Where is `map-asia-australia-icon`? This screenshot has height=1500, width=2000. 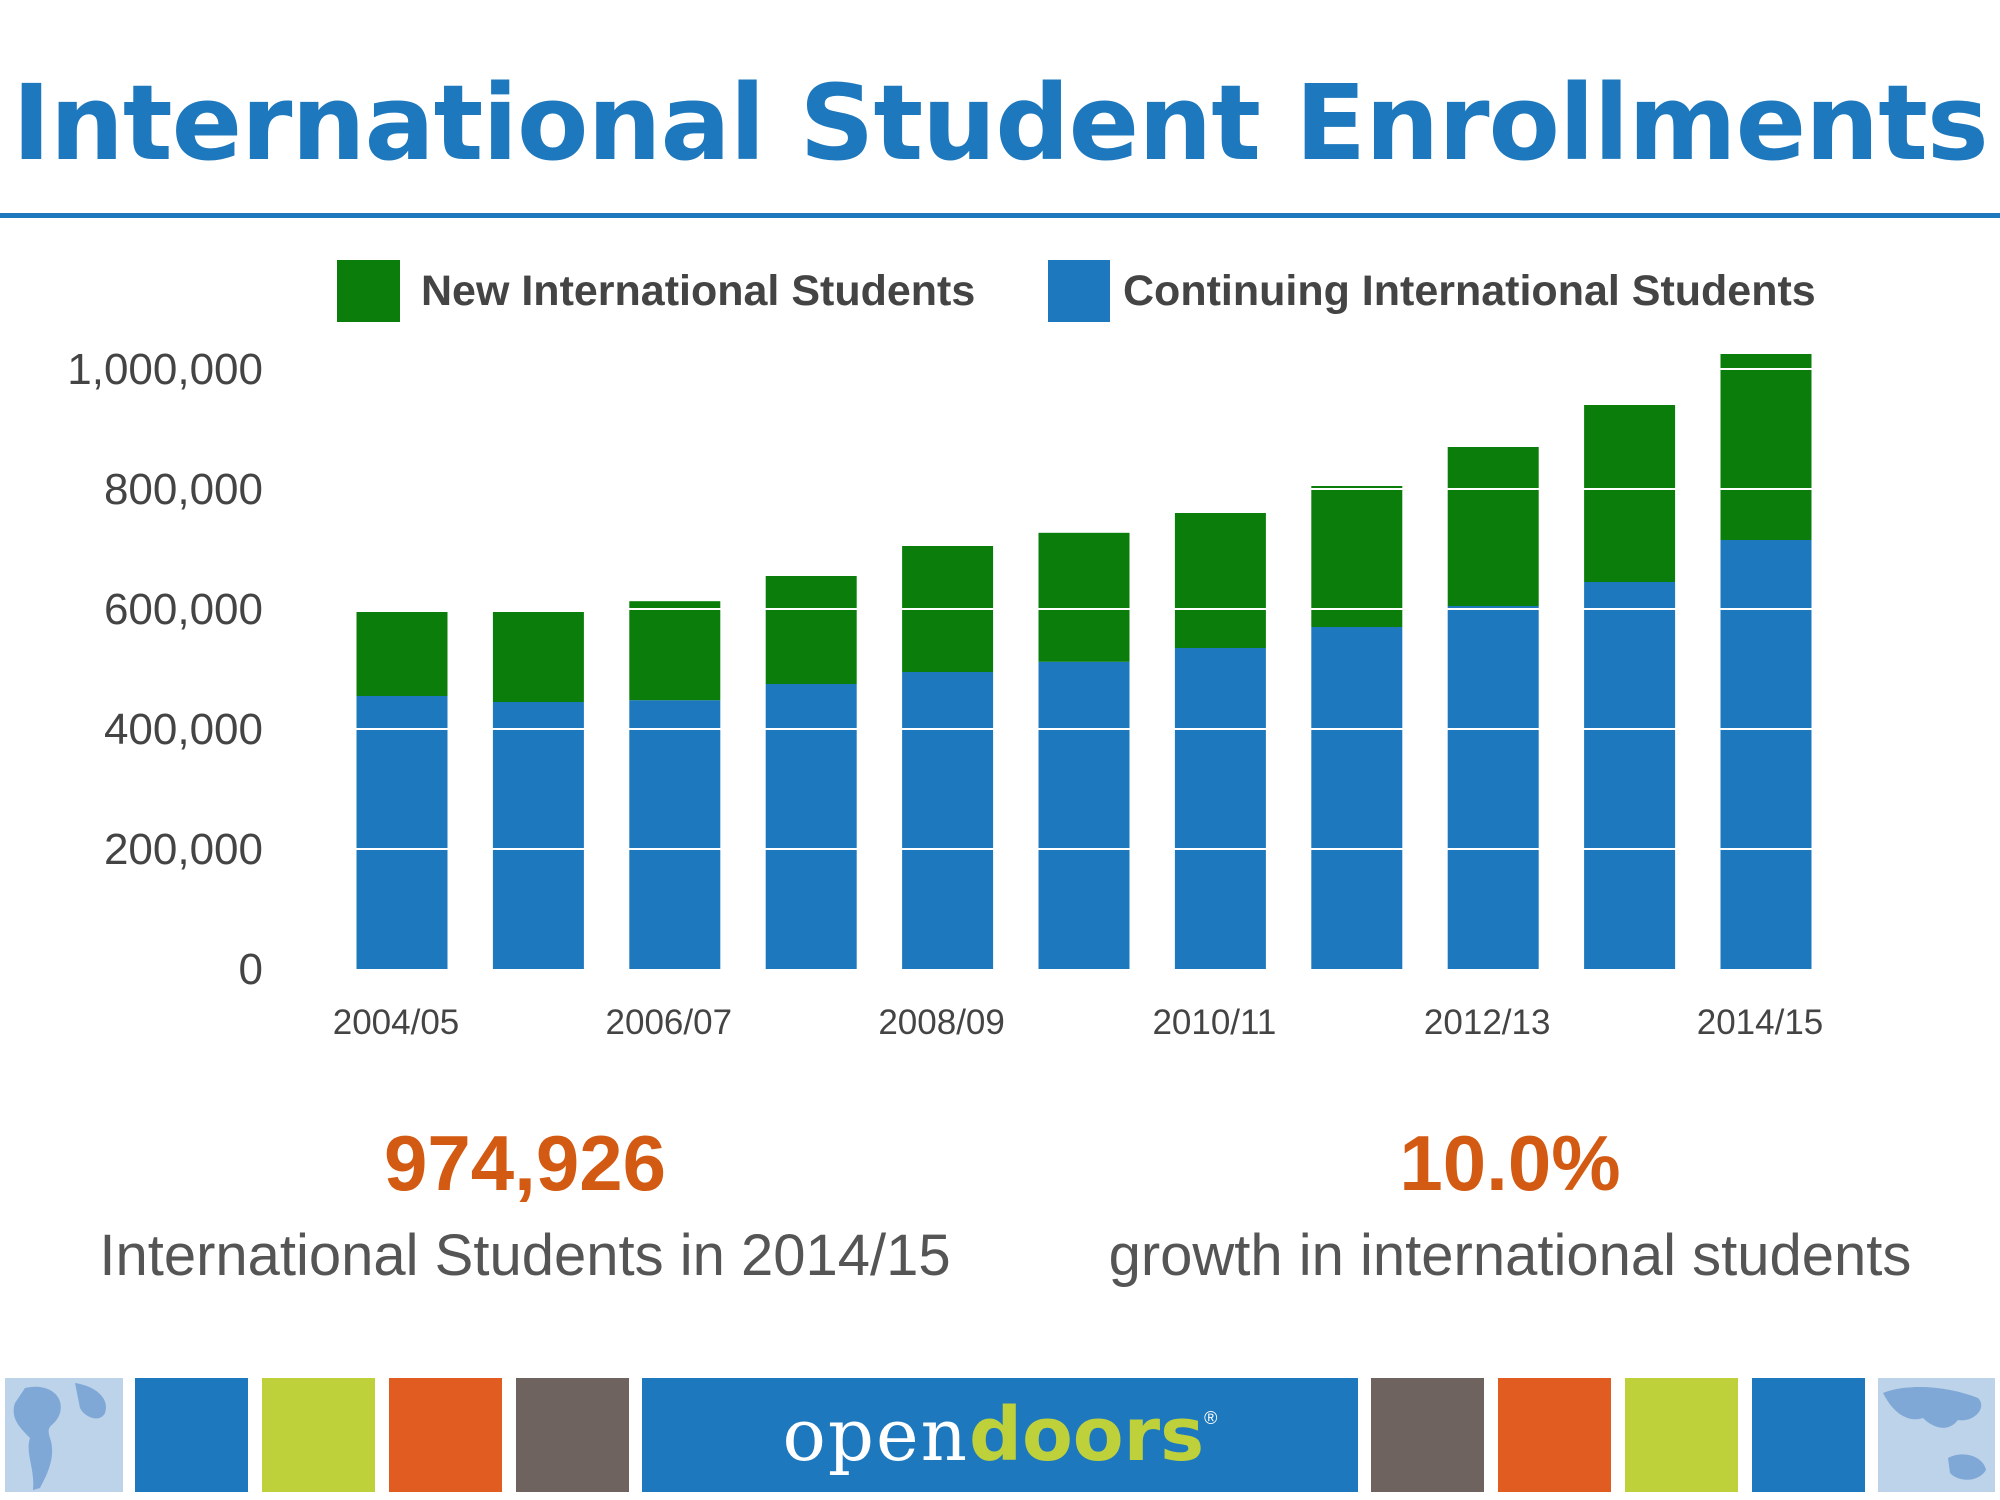 map-asia-australia-icon is located at coordinates (1934, 1433).